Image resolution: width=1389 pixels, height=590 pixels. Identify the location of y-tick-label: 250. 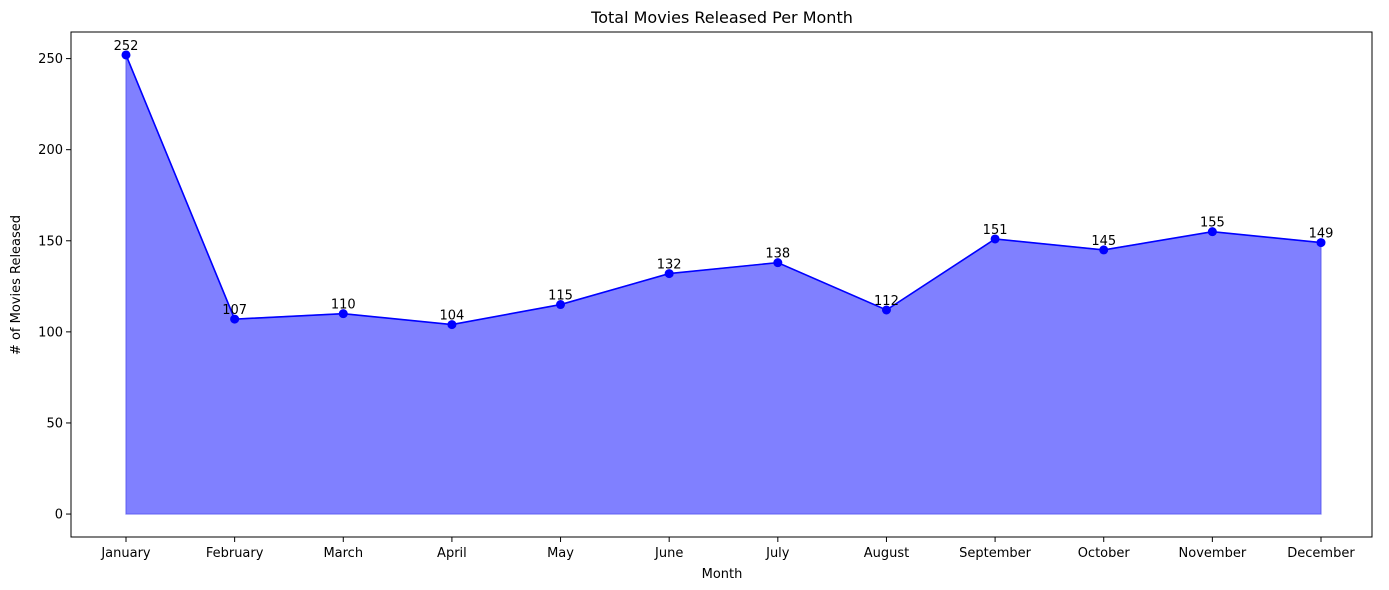
(50, 59).